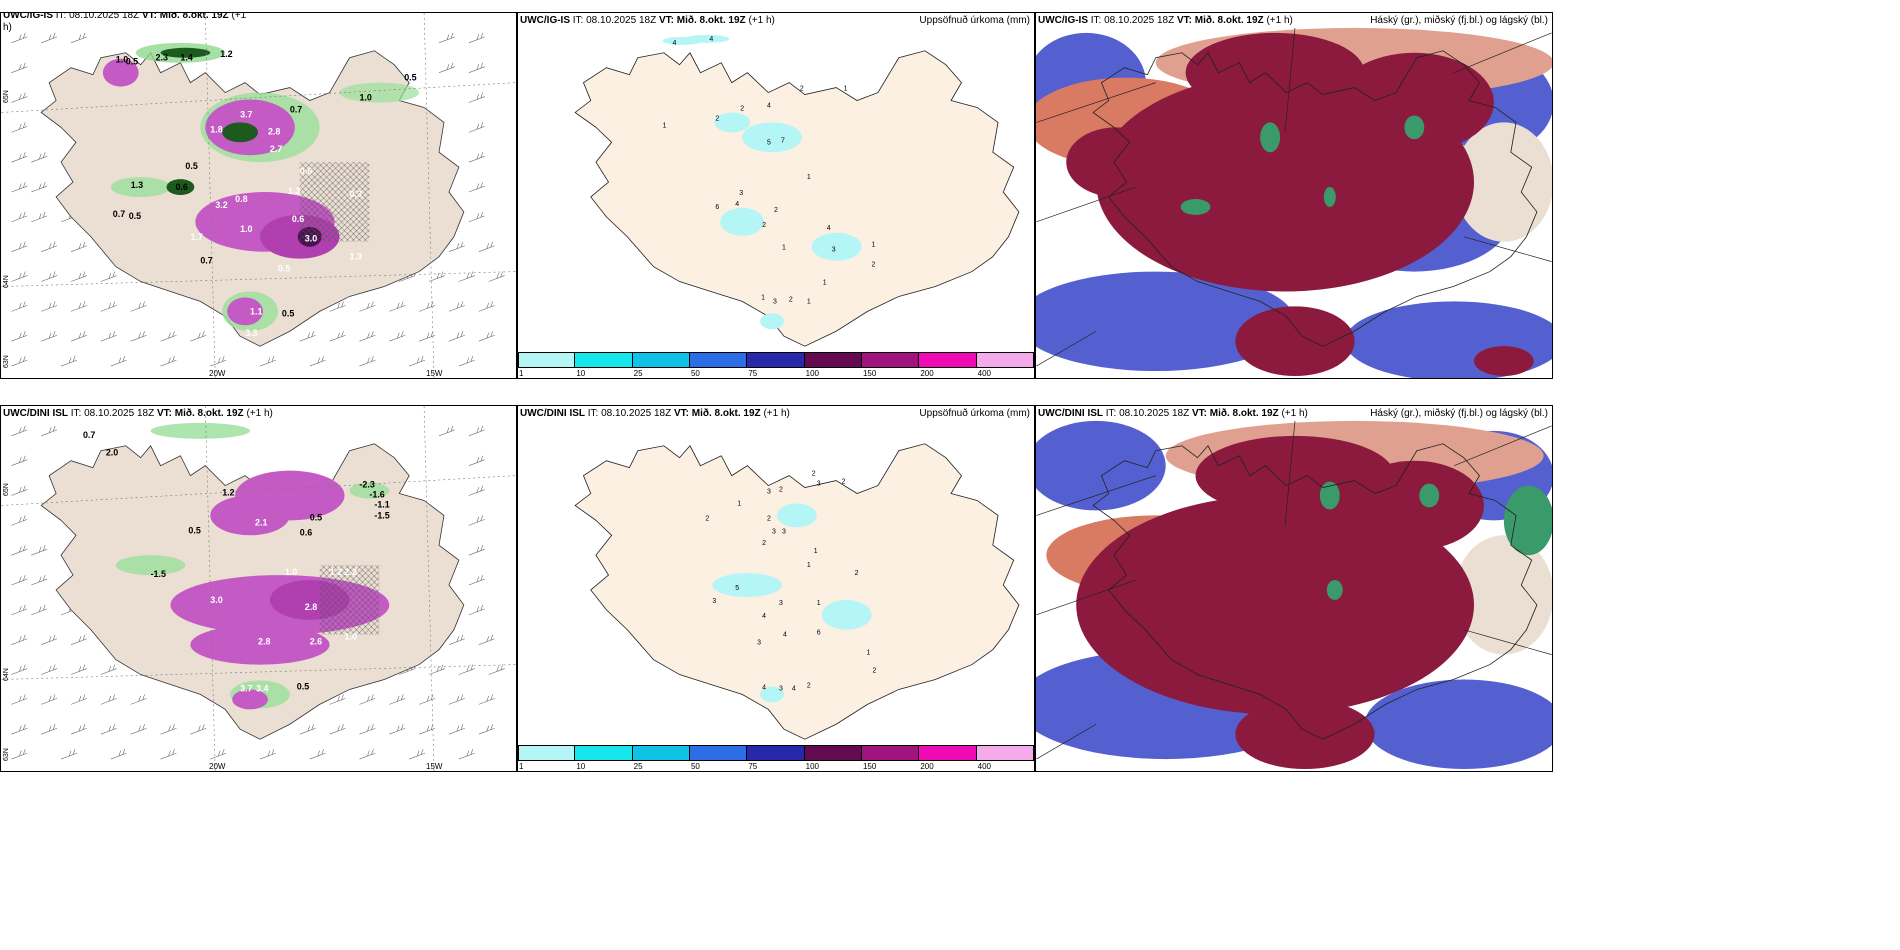 The image size is (1900, 950). Describe the element at coordinates (769, 142) in the screenshot. I see `value-label: 5` at that location.